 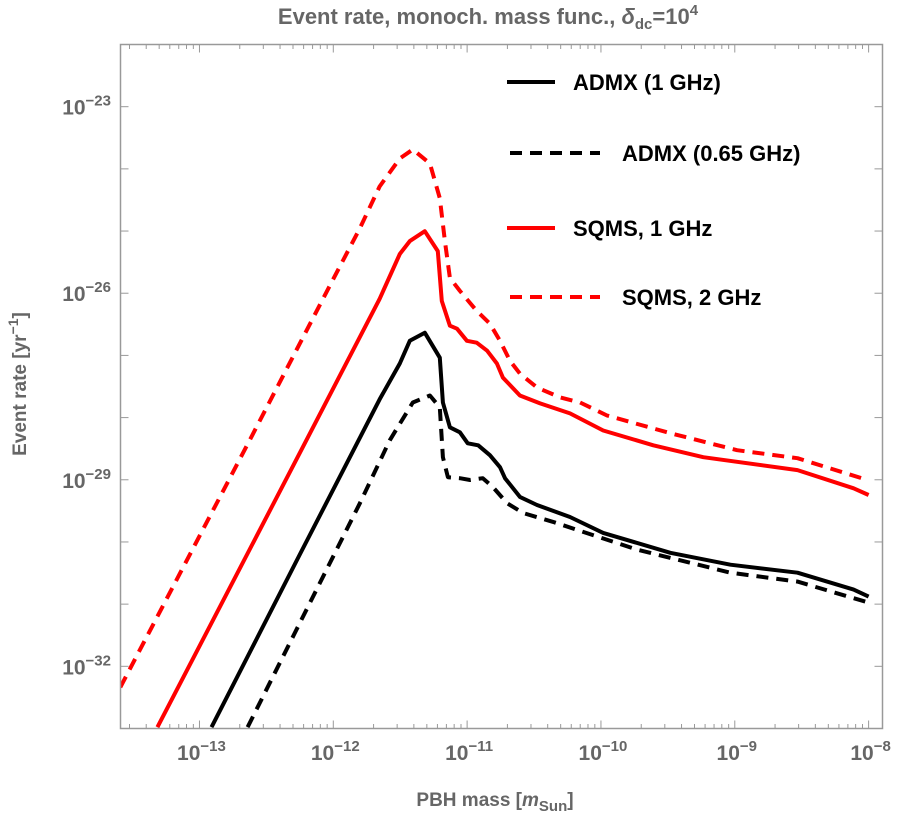 I want to click on y-tick-label: 10−26, so click(x=86, y=292).